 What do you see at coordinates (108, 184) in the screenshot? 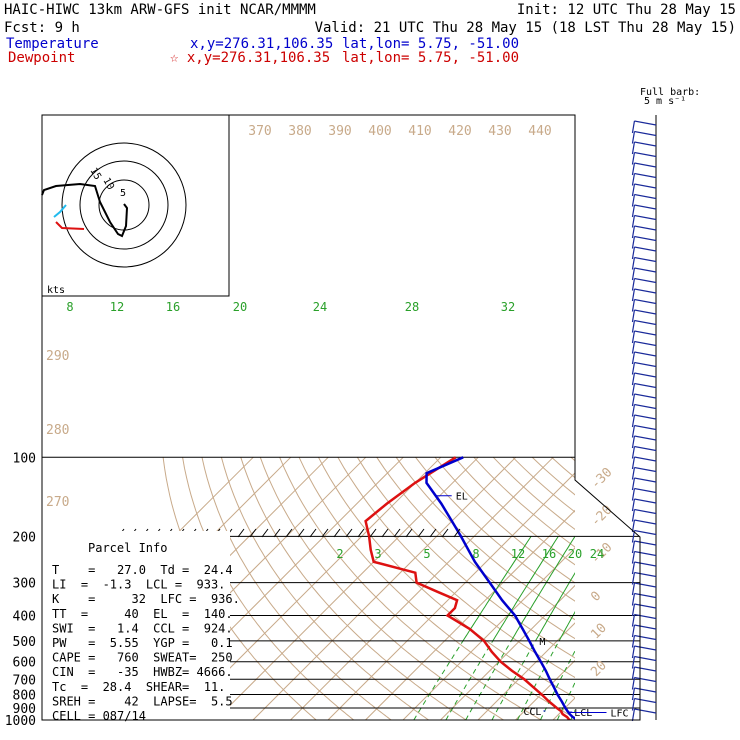
I see `hodograph-ring-label-10: 10` at bounding box center [108, 184].